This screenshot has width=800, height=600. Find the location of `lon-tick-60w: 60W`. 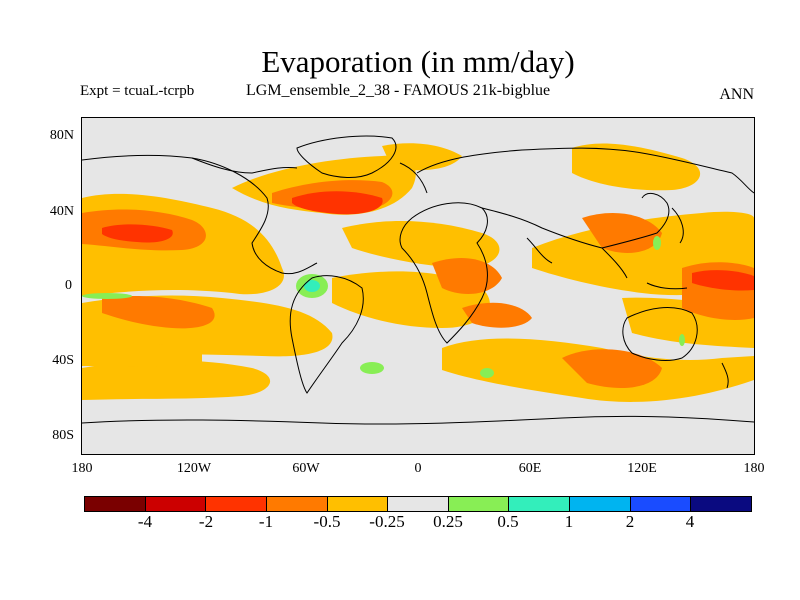

lon-tick-60w: 60W is located at coordinates (306, 468).